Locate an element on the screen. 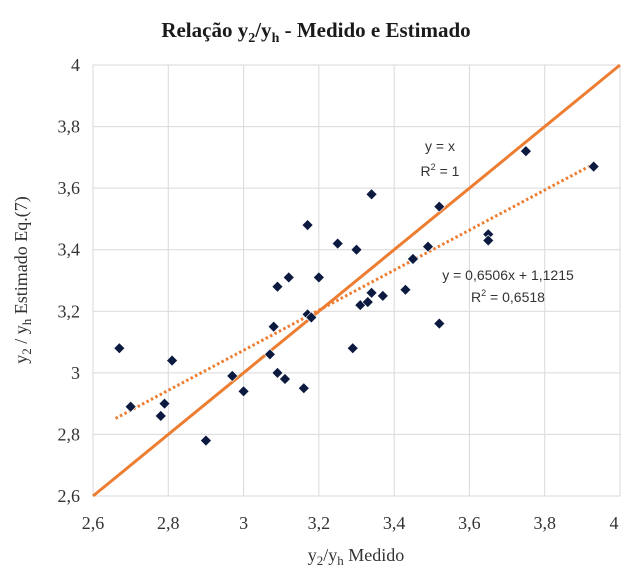 Image resolution: width=621 pixels, height=567 pixels. x-tick-label: 3,2 is located at coordinates (319, 523).